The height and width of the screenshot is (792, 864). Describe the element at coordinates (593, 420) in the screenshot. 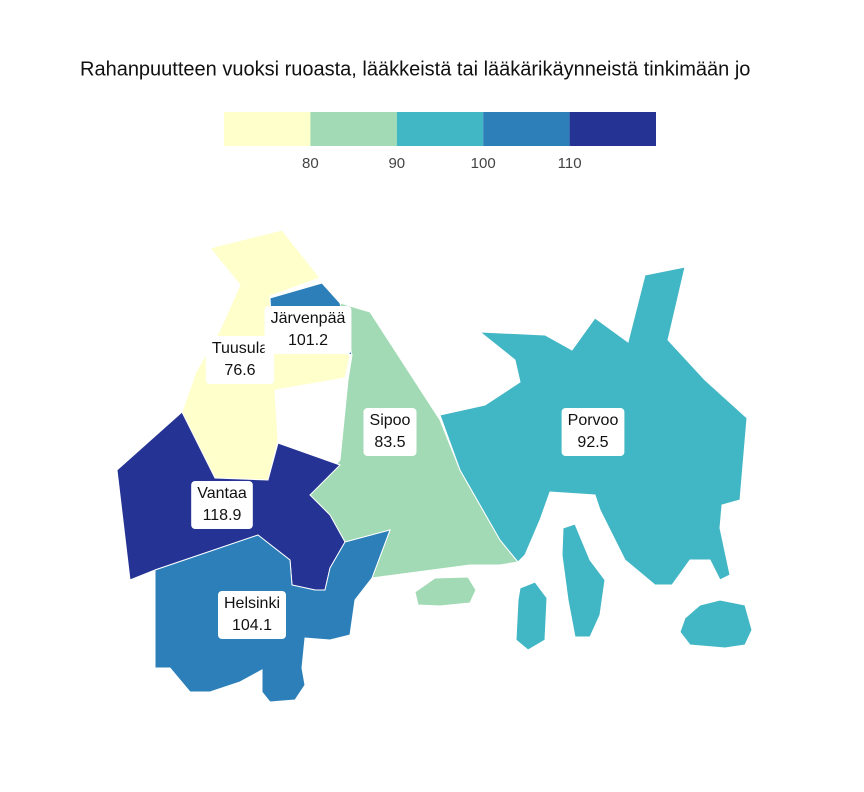

I see `region-name: Porvoo` at that location.